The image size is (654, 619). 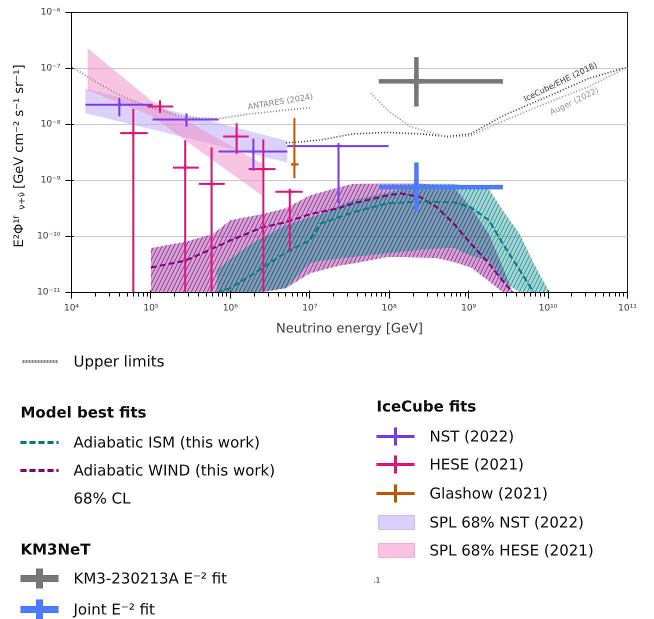 I want to click on x-tick-label: 10¹¹, so click(x=628, y=309).